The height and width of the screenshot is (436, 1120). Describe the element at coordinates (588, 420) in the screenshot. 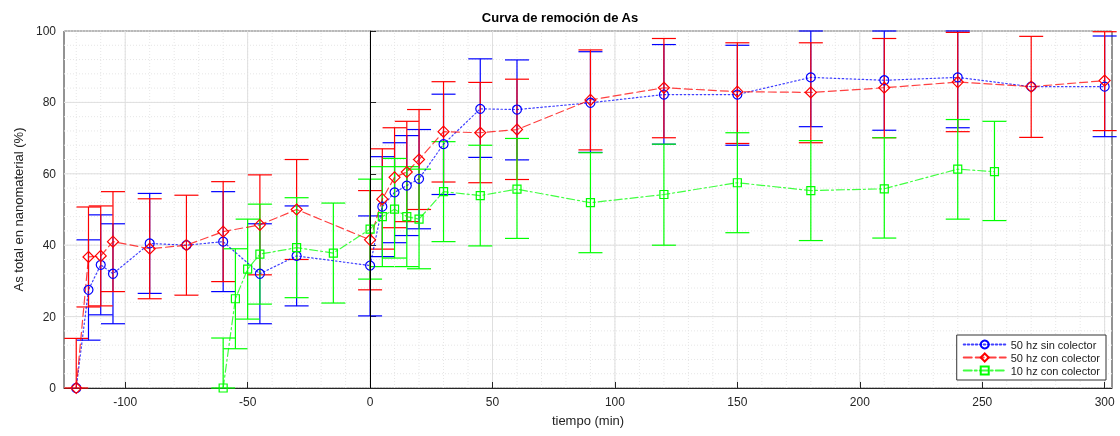

I see `x-axis-title: tiempo (min)` at that location.